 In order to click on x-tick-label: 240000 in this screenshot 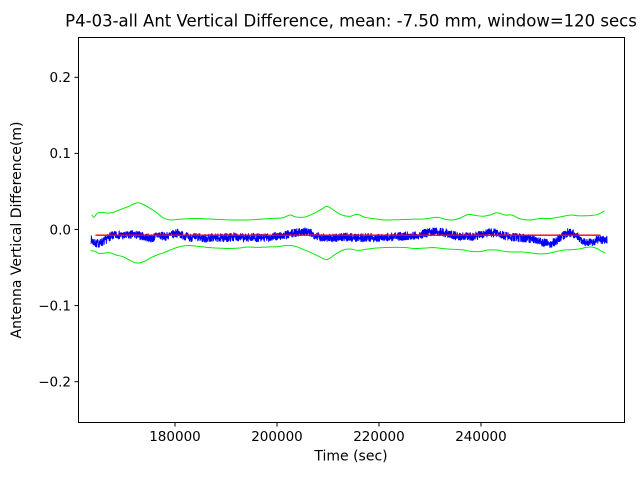, I will do `click(481, 437)`.